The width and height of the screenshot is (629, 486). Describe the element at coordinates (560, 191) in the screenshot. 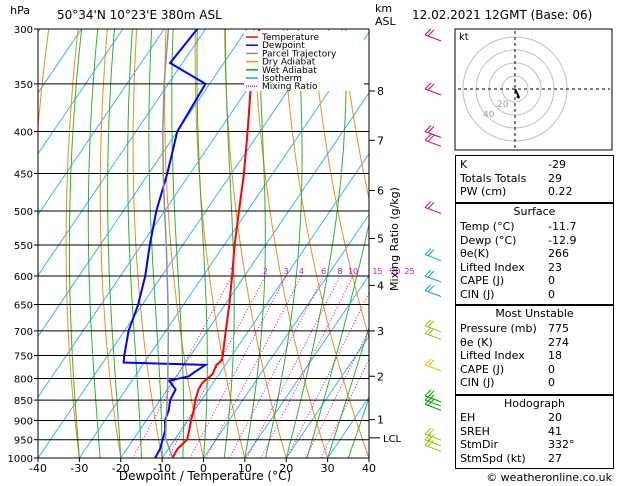

I see `param-value: 0.22` at that location.